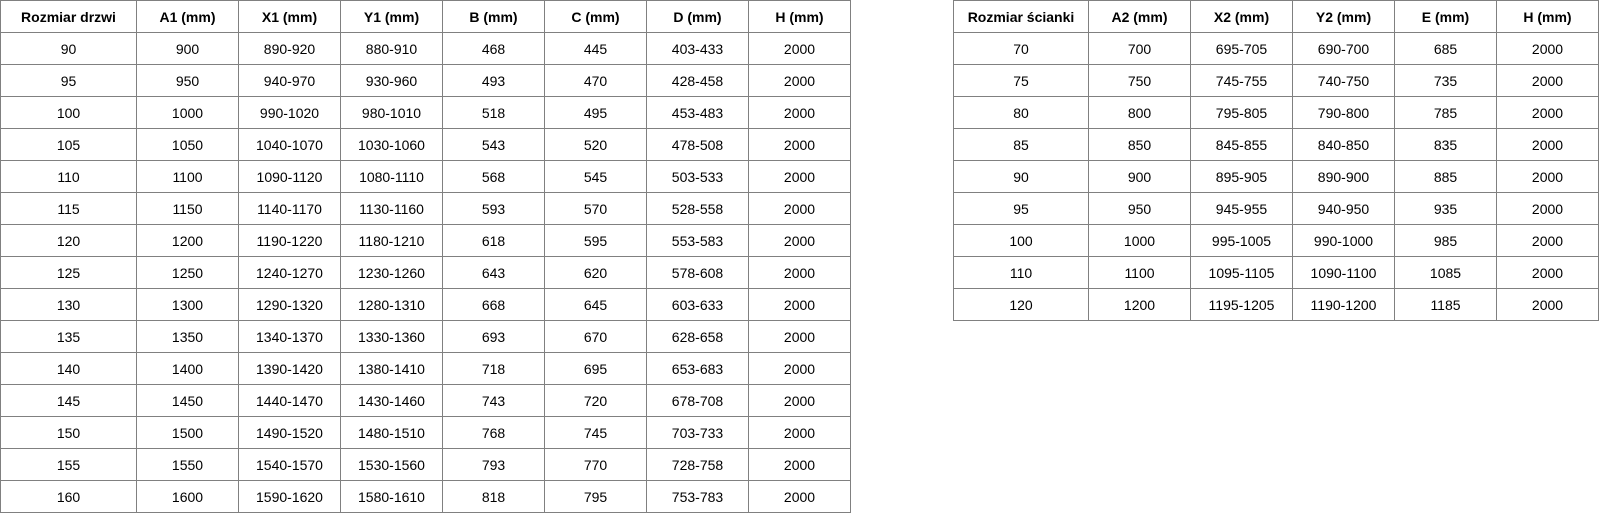 Image resolution: width=1600 pixels, height=514 pixels. What do you see at coordinates (1445, 176) in the screenshot?
I see `table-cell: 885` at bounding box center [1445, 176].